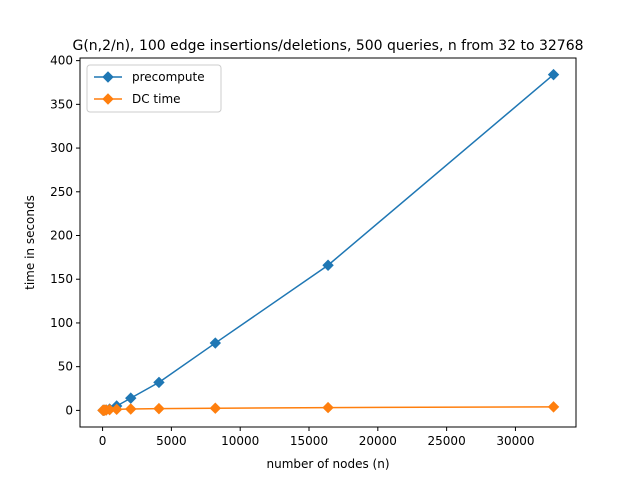  What do you see at coordinates (515, 441) in the screenshot?
I see `x-tick-label: 30000` at bounding box center [515, 441].